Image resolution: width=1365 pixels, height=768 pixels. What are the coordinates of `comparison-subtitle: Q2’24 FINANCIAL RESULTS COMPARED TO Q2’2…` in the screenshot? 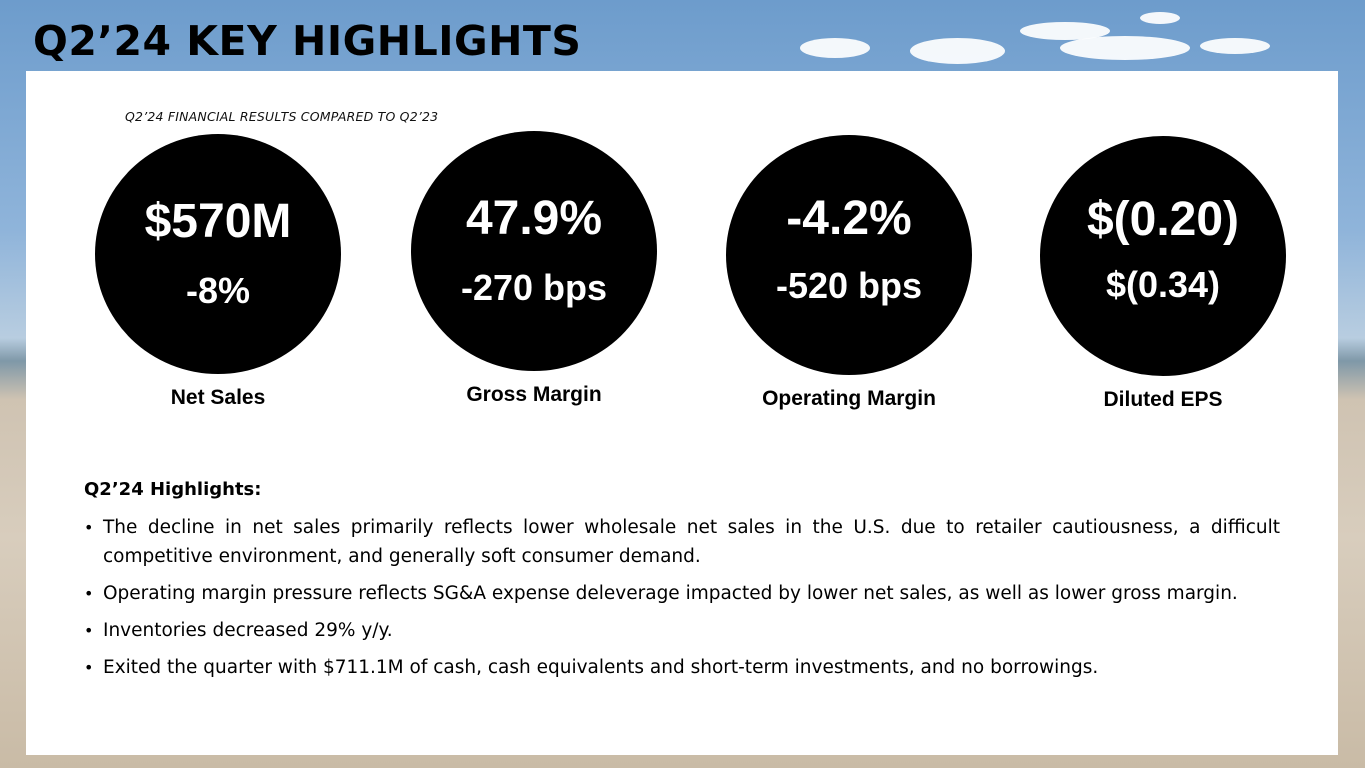 It's located at (282, 116).